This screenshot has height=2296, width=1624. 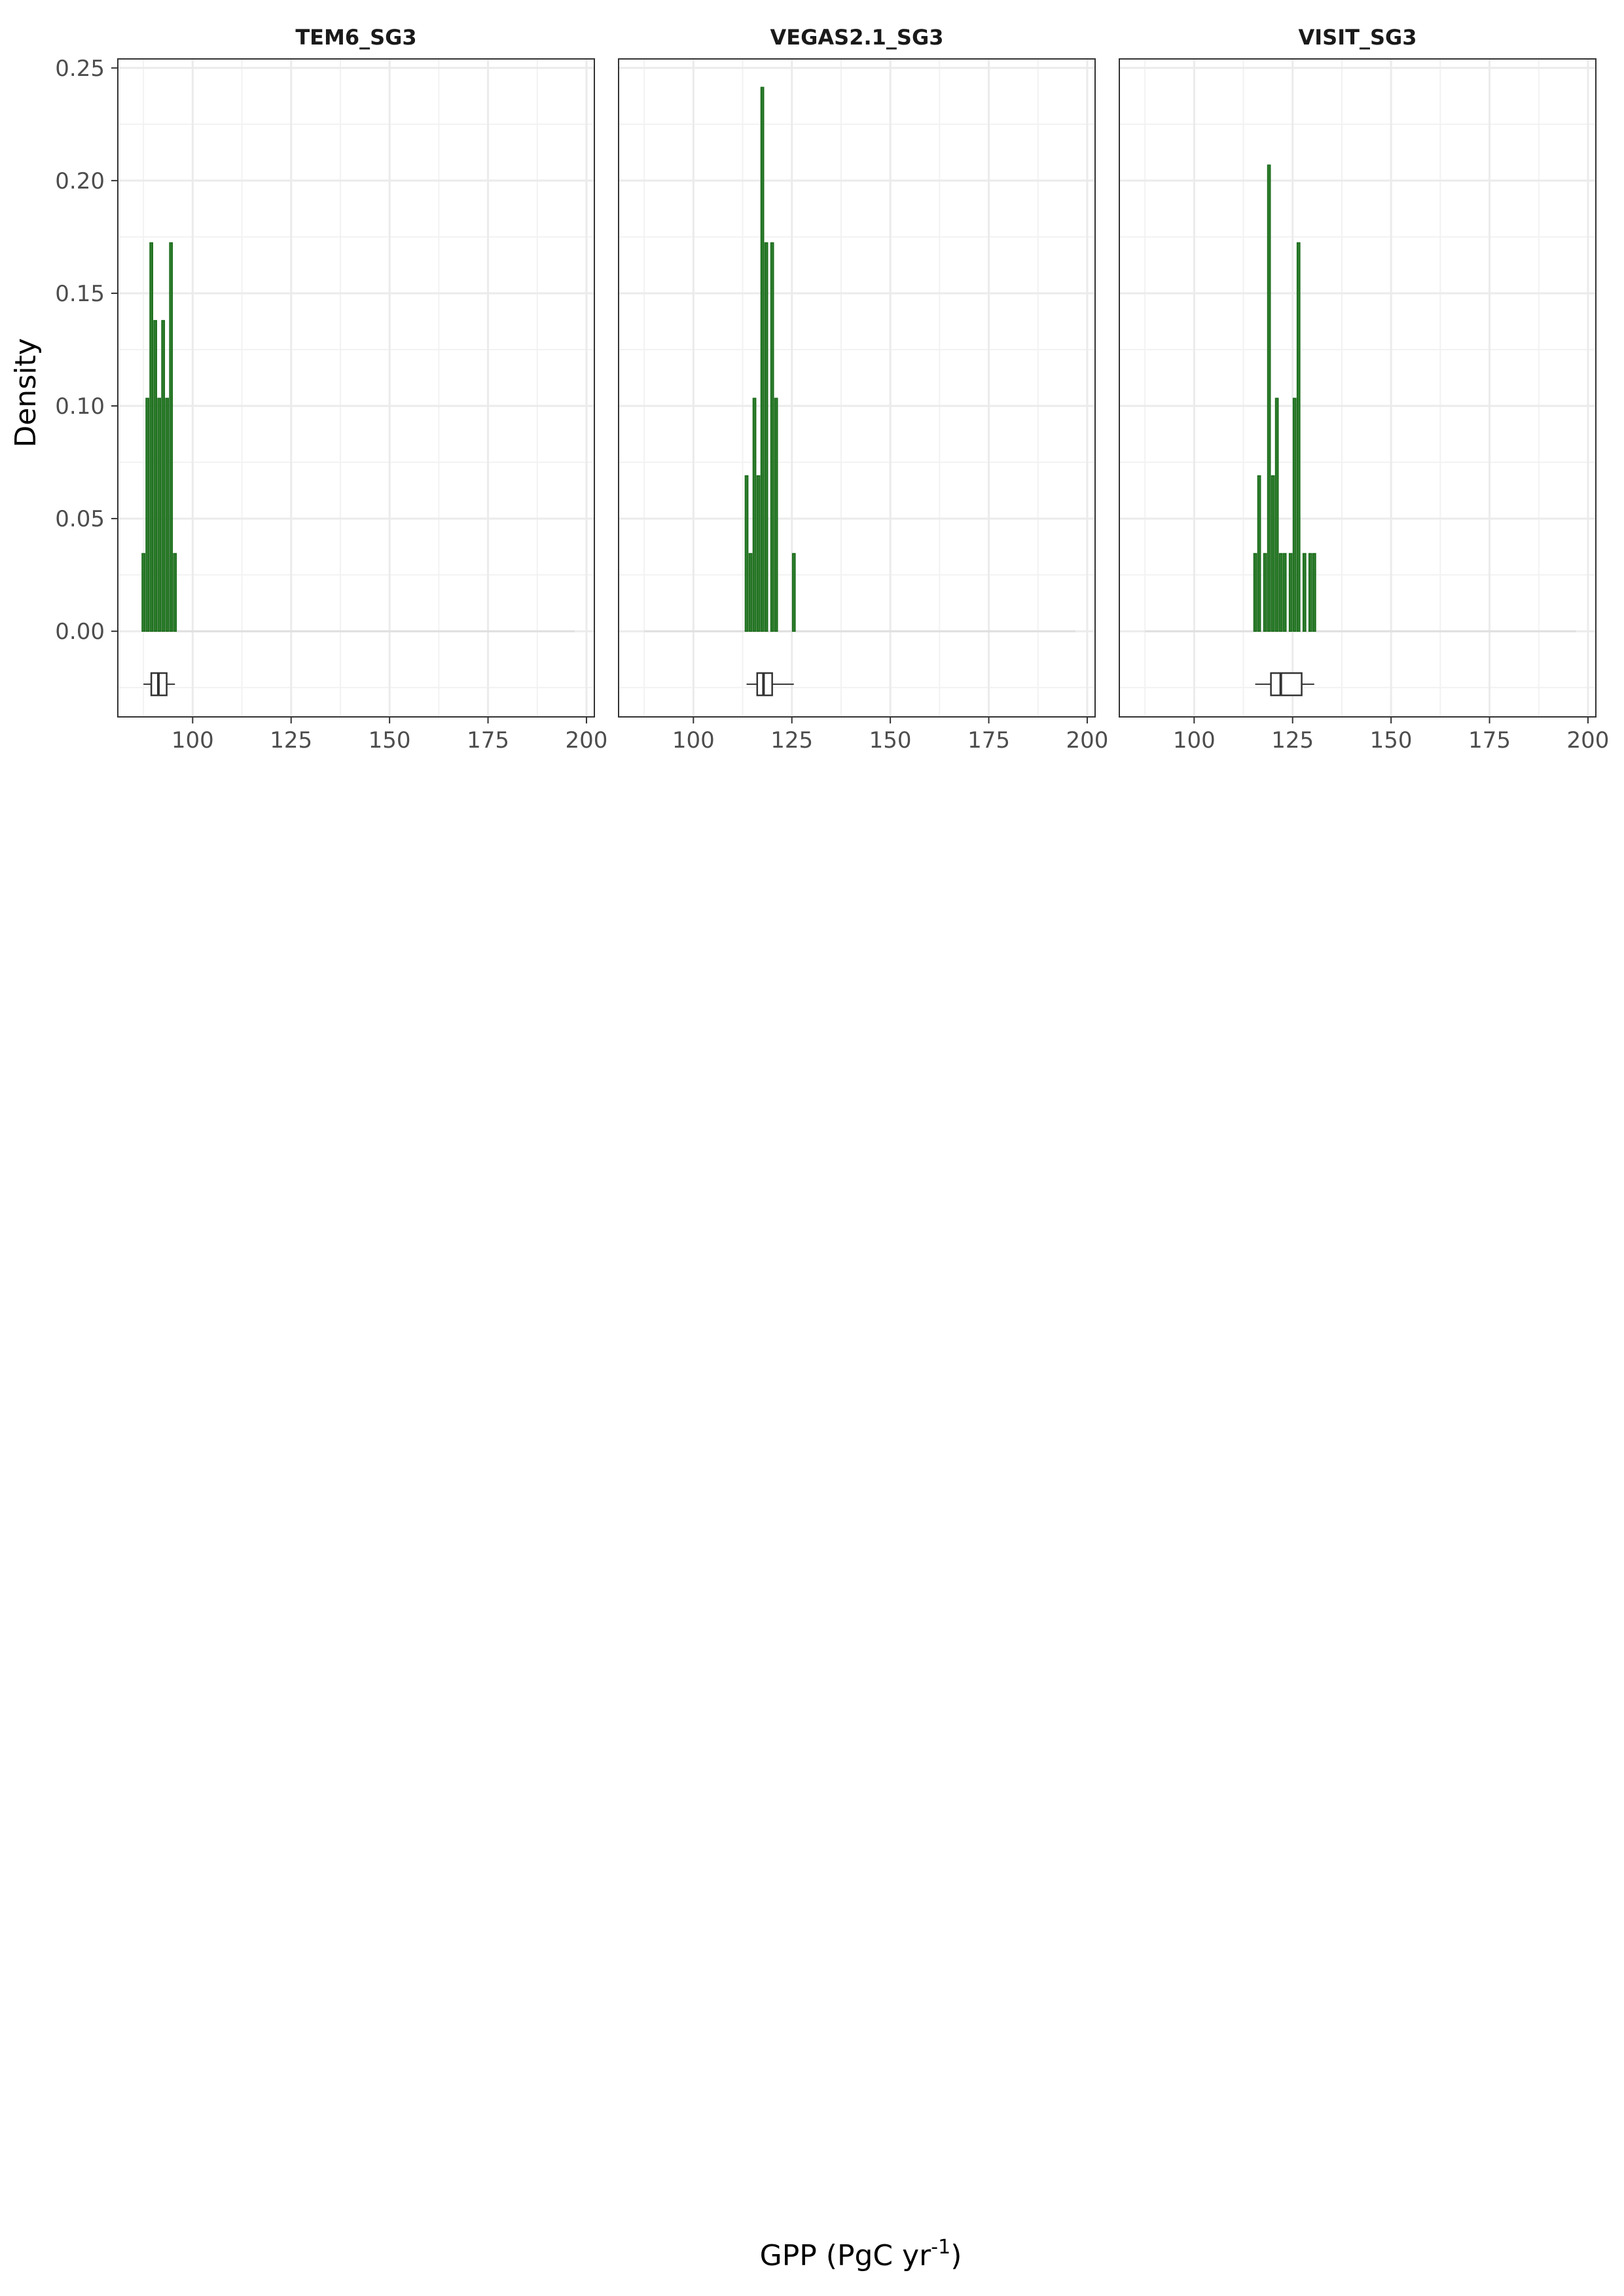 I want to click on y-tick-label: 0.00, so click(x=80, y=632).